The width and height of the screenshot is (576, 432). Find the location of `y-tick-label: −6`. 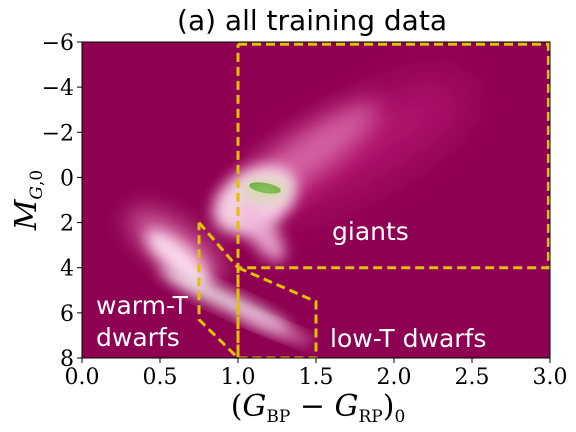

y-tick-label: −6 is located at coordinates (58, 43).